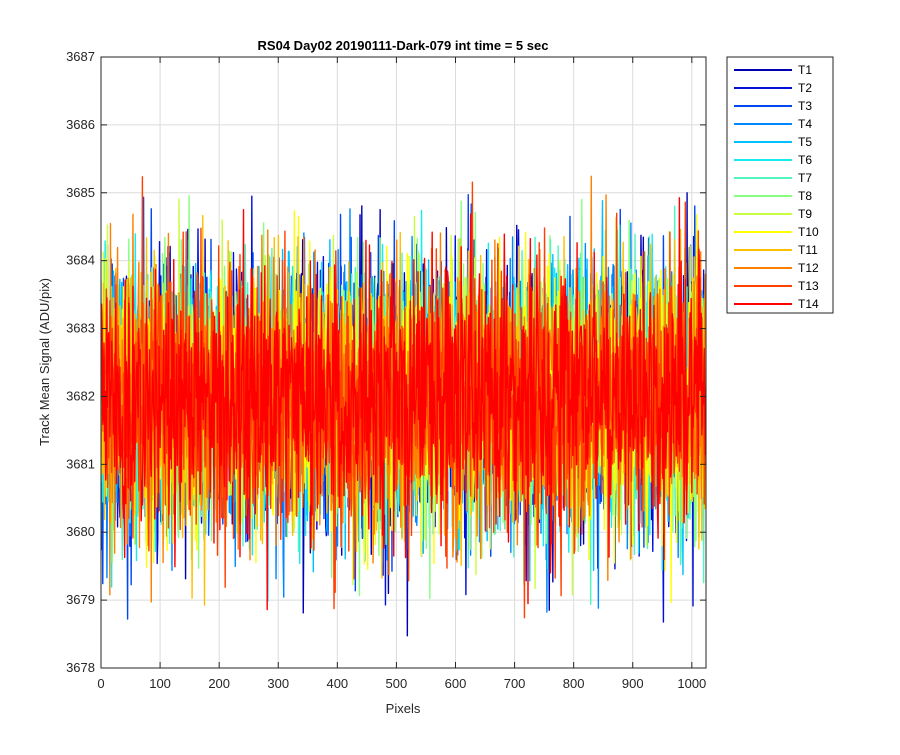 This screenshot has width=900, height=755. What do you see at coordinates (805, 214) in the screenshot?
I see `legend-label-t9: T9` at bounding box center [805, 214].